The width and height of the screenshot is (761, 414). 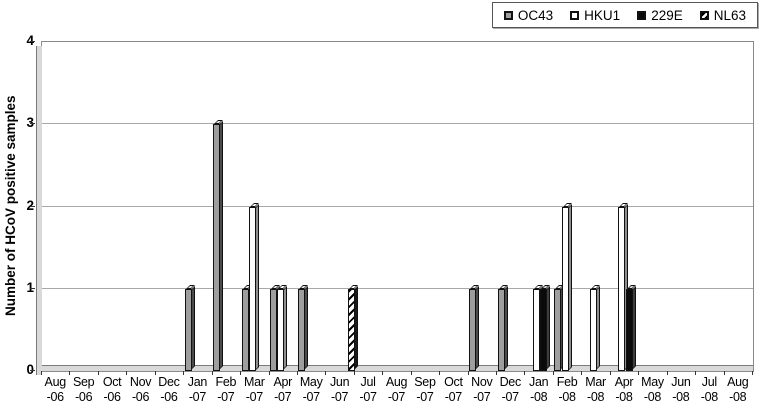 What do you see at coordinates (39, 210) in the screenshot?
I see `axis-3d-wall` at bounding box center [39, 210].